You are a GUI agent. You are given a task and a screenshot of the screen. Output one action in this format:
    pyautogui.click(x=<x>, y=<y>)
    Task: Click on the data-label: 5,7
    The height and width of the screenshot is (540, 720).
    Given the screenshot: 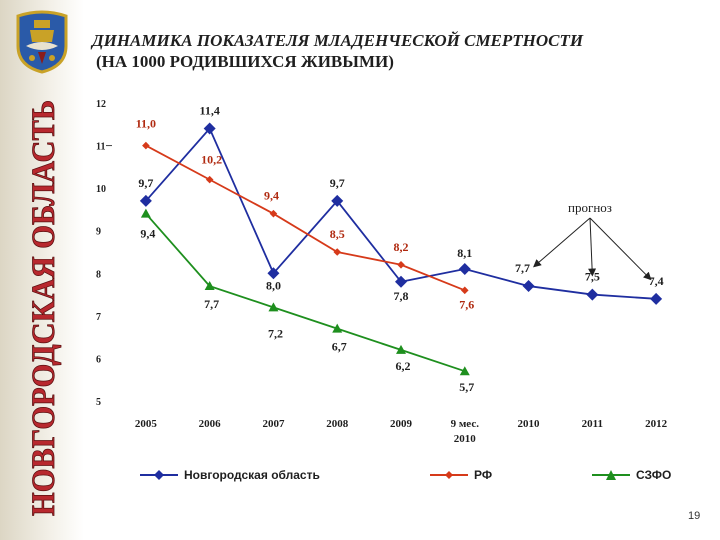 What is the action you would take?
    pyautogui.click(x=466, y=387)
    